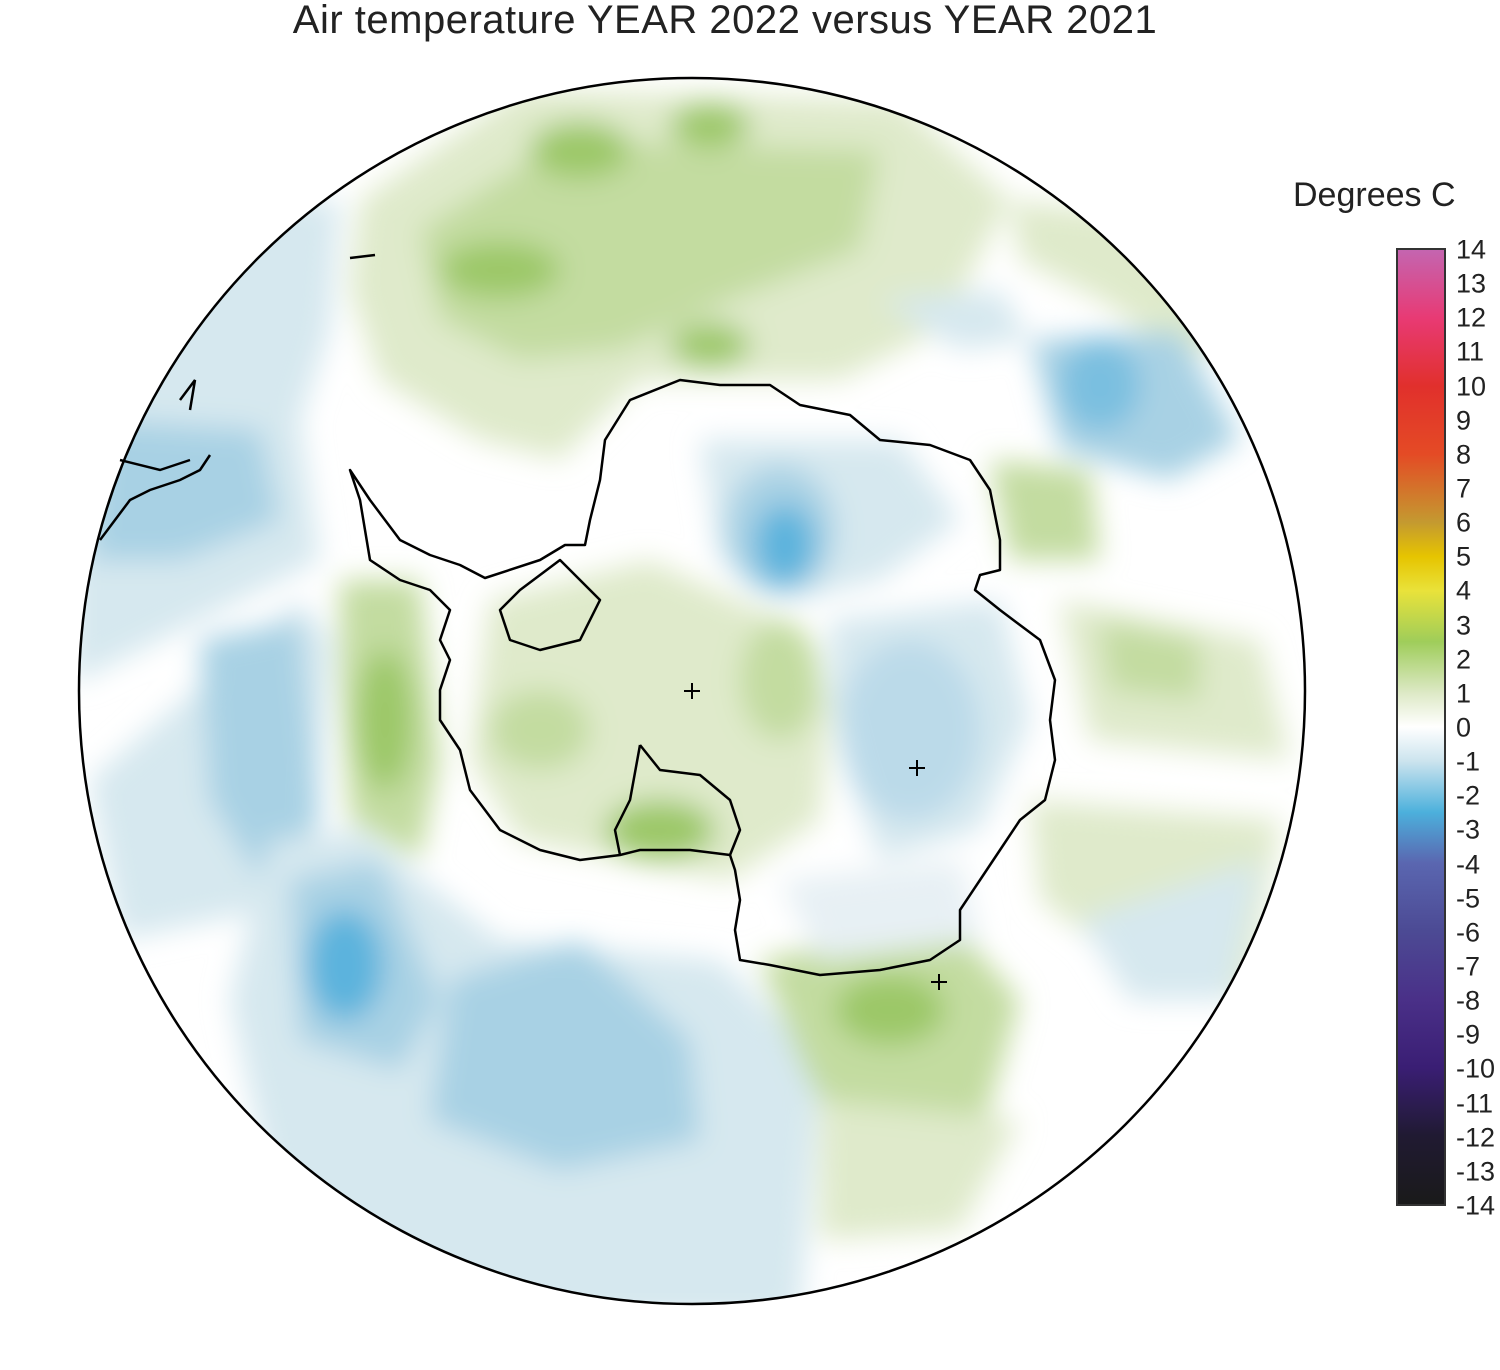 Image resolution: width=1500 pixels, height=1370 pixels. What do you see at coordinates (1471, 317) in the screenshot?
I see `colorbar-tick-label: 12` at bounding box center [1471, 317].